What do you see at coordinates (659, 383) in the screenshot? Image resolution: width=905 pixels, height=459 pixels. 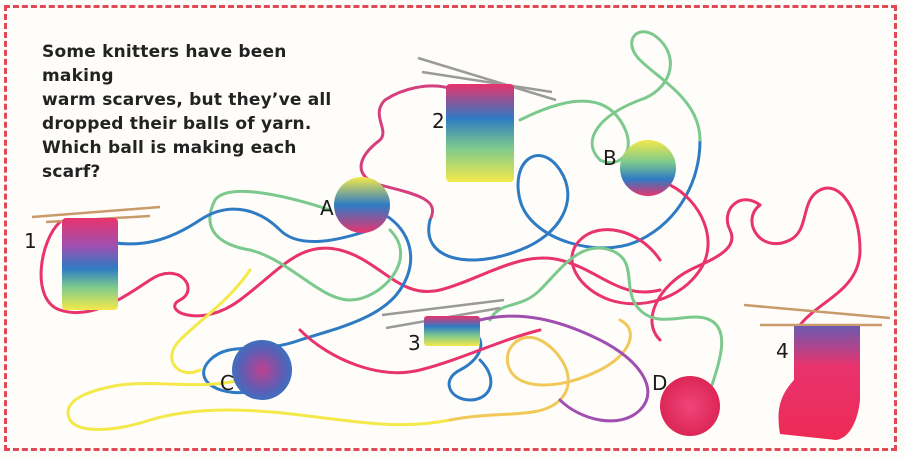 I see `ball-d-label: D` at bounding box center [659, 383].